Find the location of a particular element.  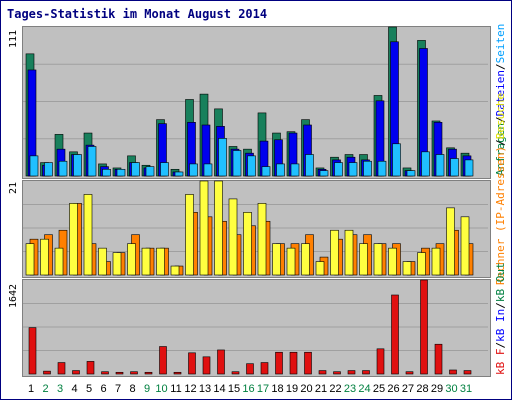

x-tick-label: 31 is located at coordinates (466, 389).